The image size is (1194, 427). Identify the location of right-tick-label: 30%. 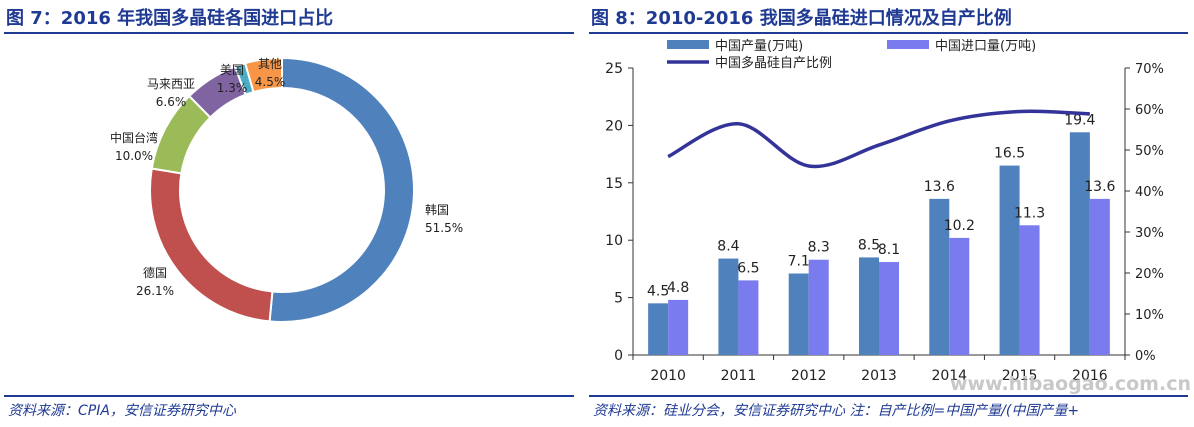
(1149, 233).